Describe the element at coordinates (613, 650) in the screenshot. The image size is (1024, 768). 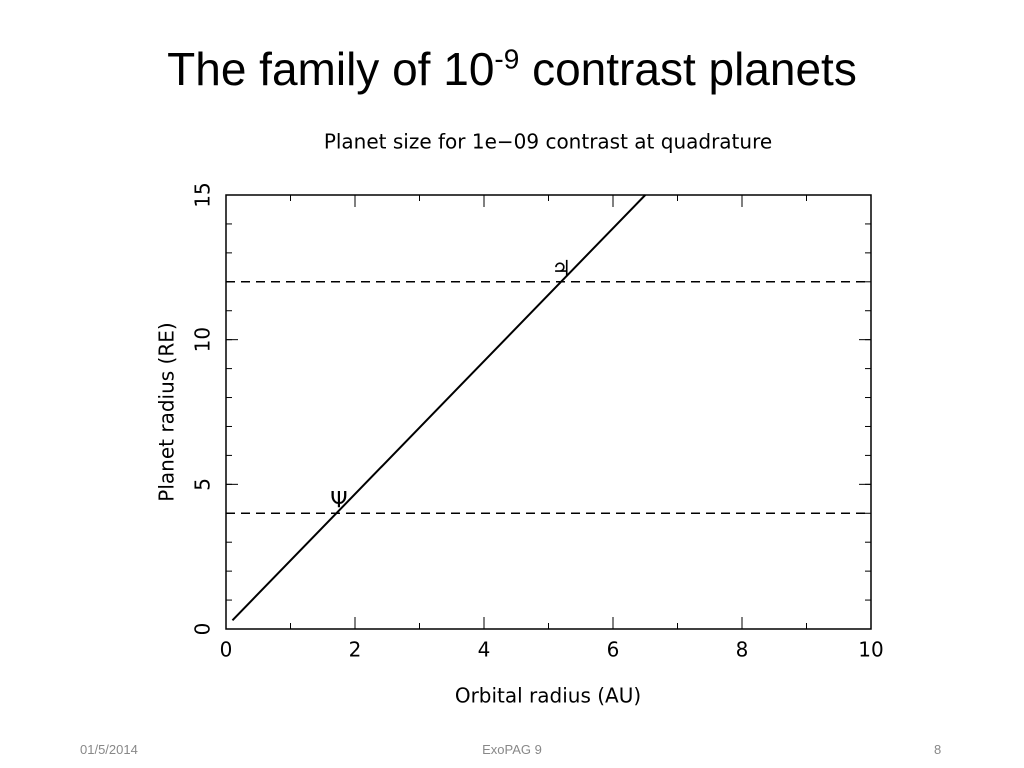
I see `x-tick-label: 6` at that location.